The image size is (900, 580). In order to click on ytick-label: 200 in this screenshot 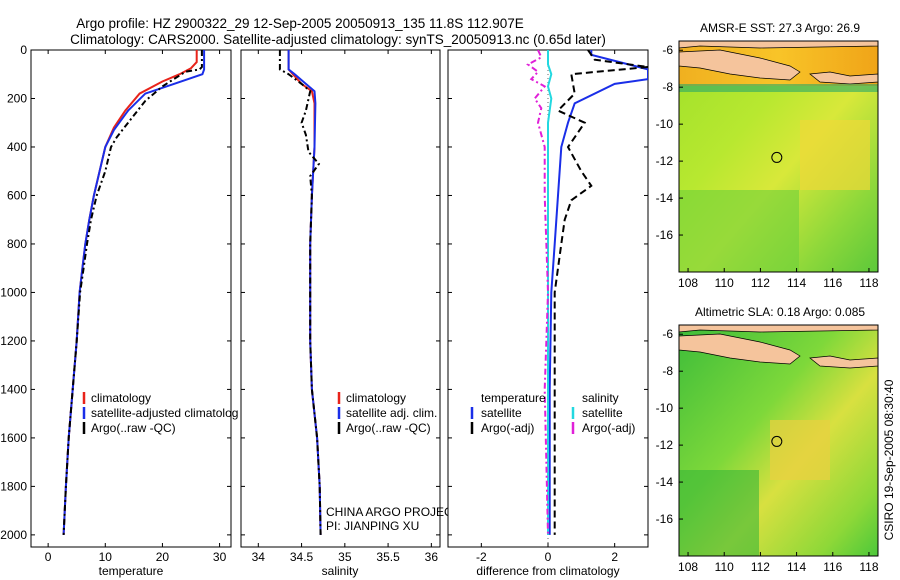, I will do `click(17, 98)`.